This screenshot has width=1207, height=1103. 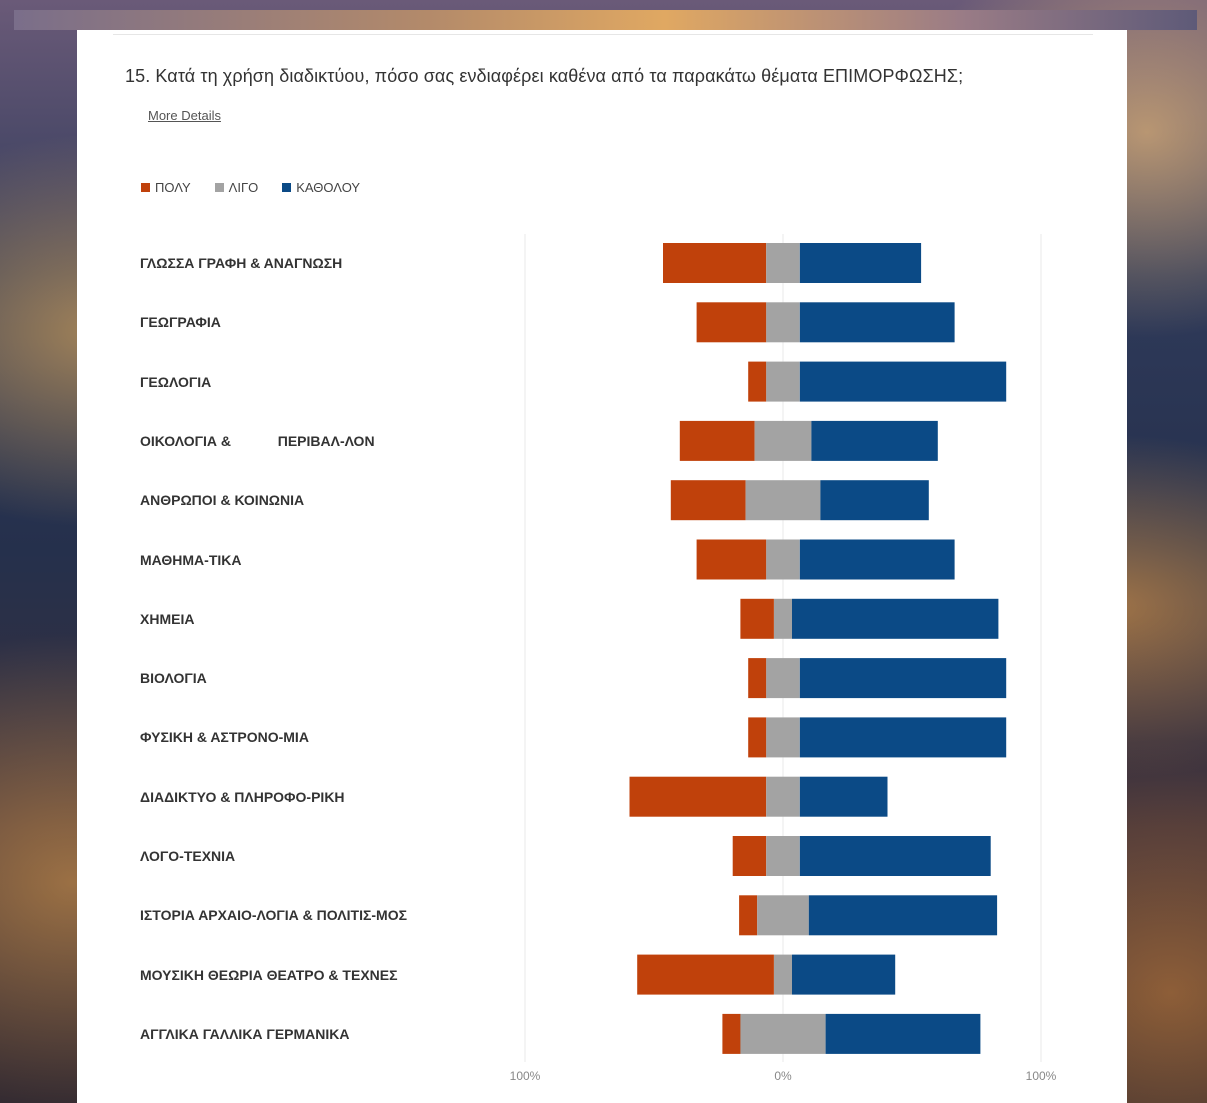 What do you see at coordinates (257, 440) in the screenshot?
I see `category-label: ΟΙΚΟΛΟΓΙΑ & ΠΕΡΙΒΑΛ-ΛΟΝ` at bounding box center [257, 440].